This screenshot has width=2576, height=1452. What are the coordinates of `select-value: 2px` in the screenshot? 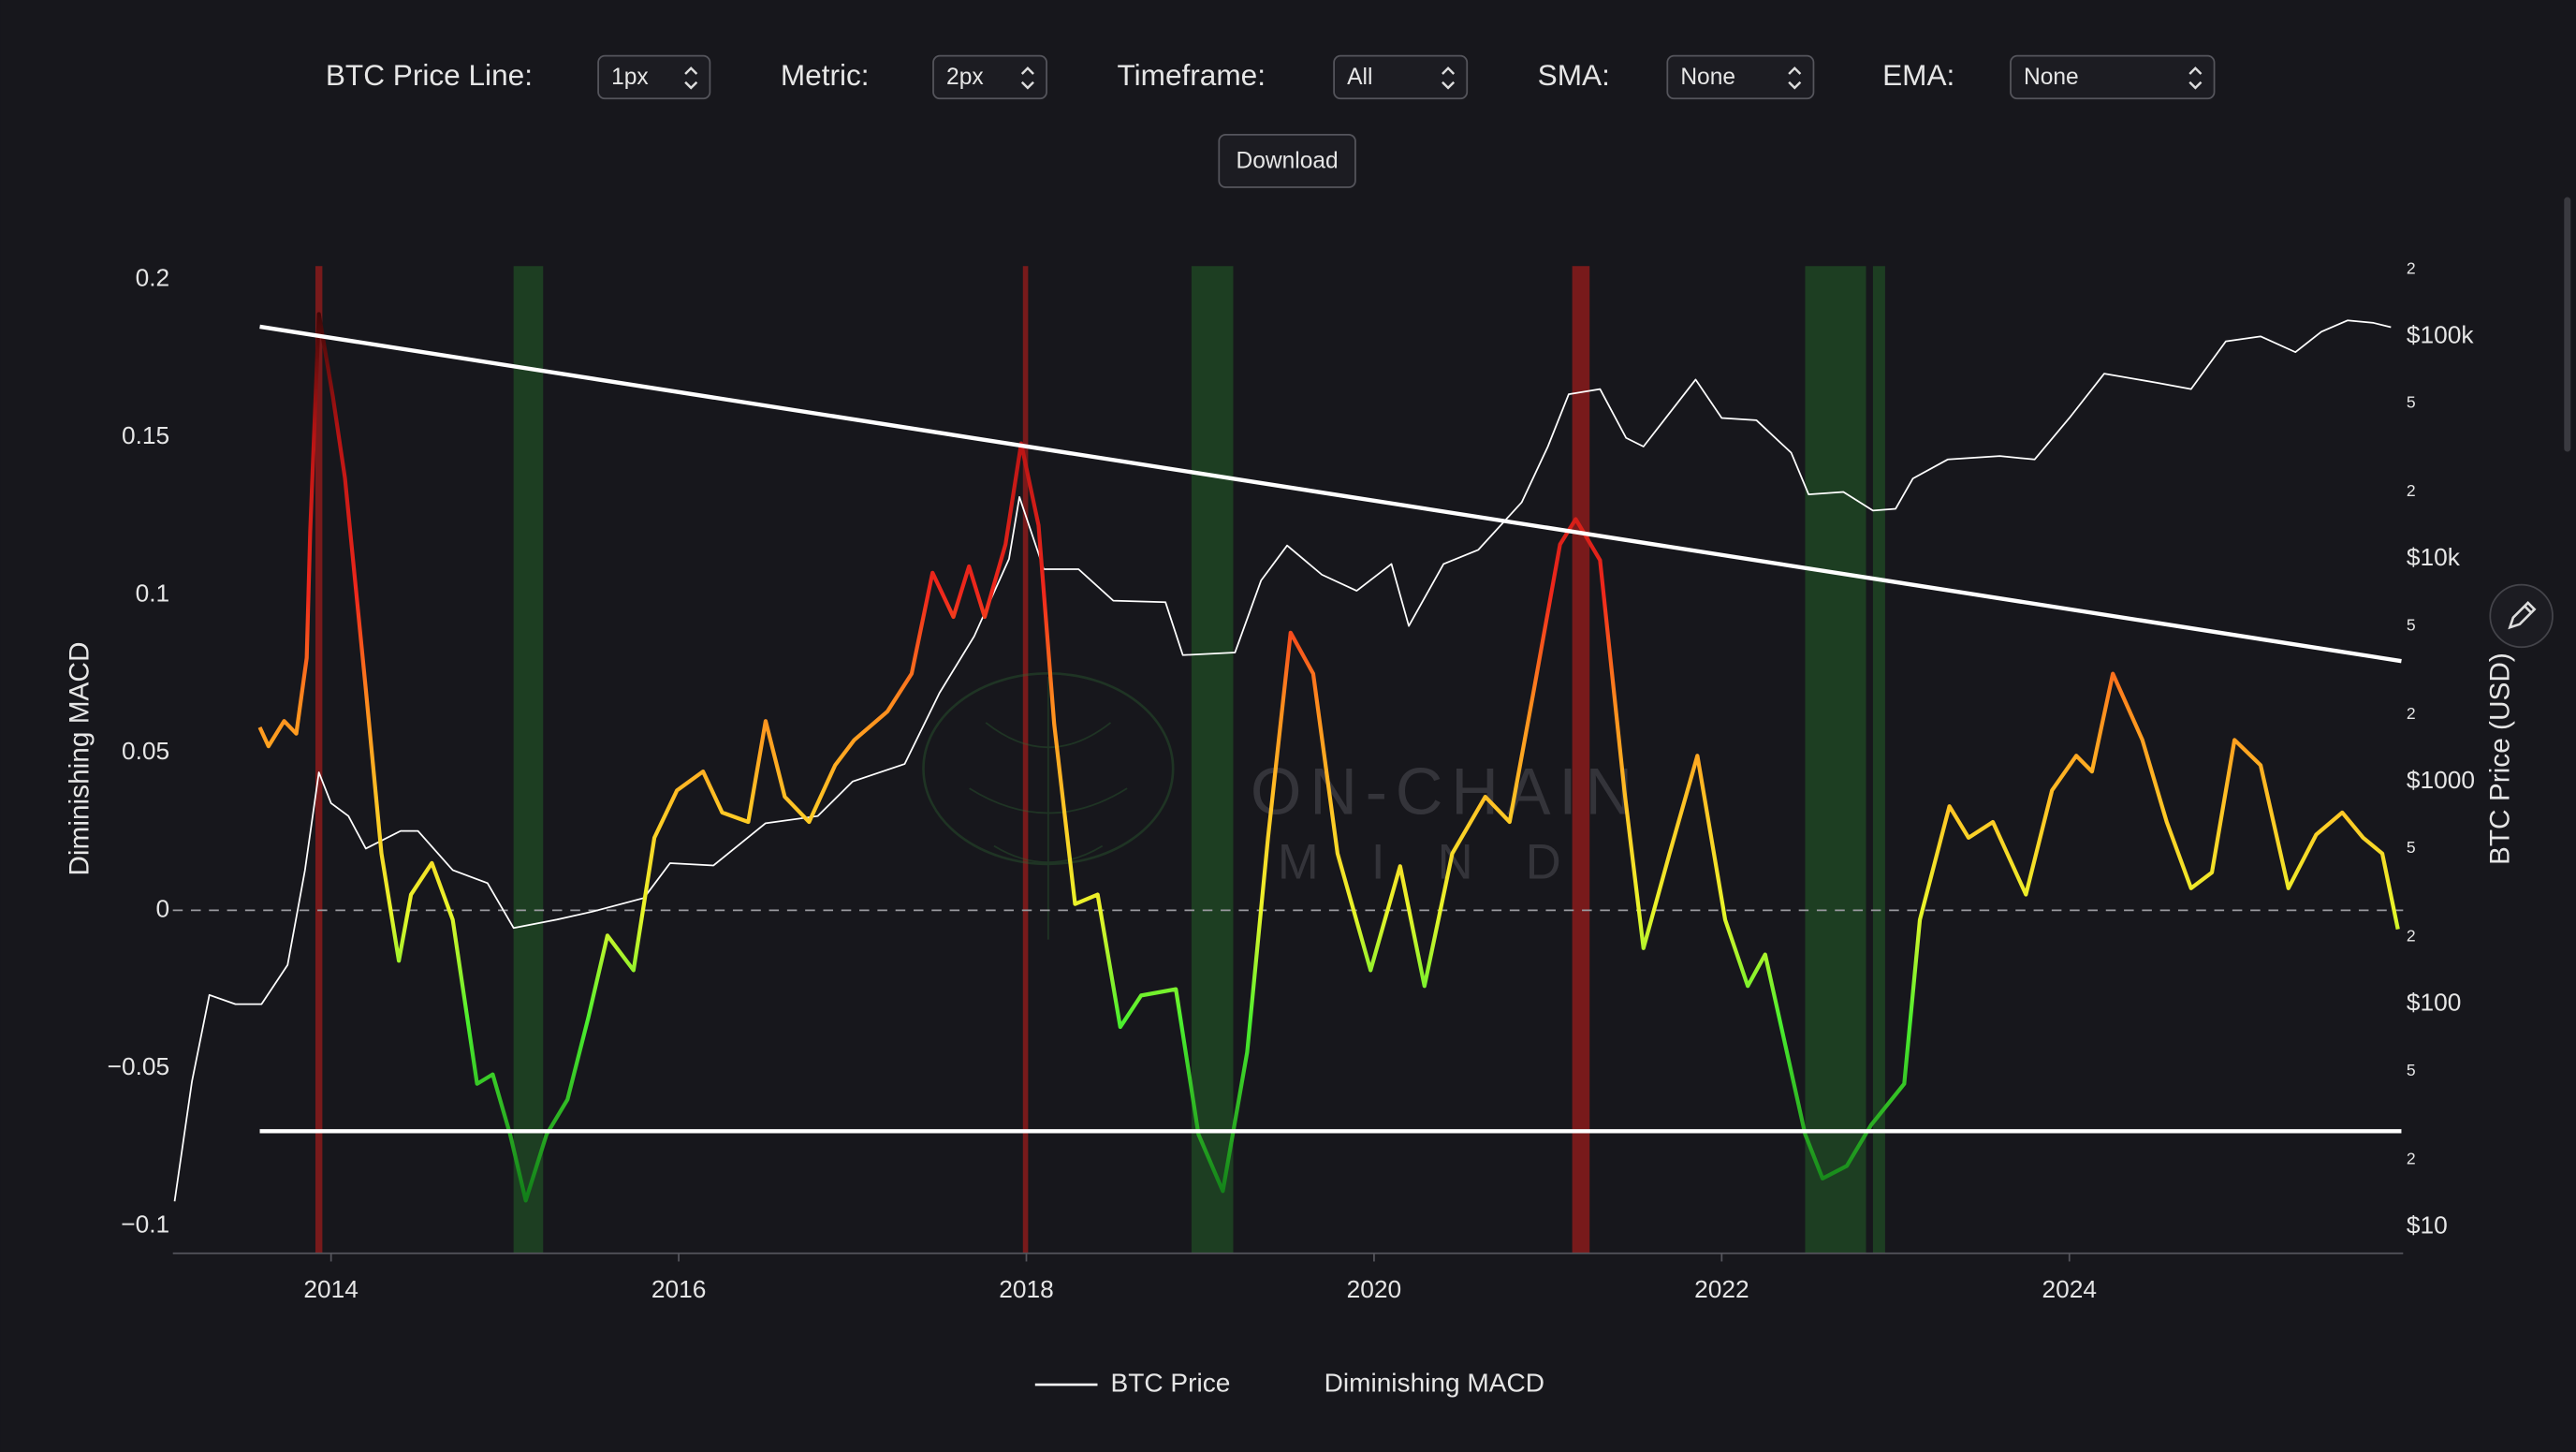 It's located at (965, 77).